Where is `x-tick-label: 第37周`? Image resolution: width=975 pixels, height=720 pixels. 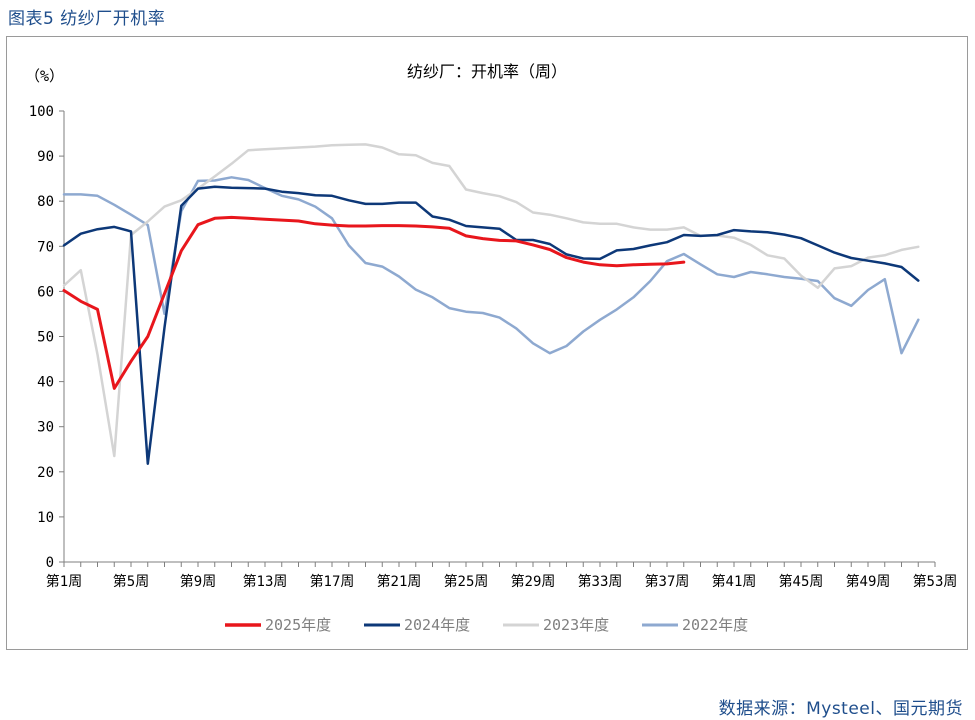 x-tick-label: 第37周 is located at coordinates (667, 581).